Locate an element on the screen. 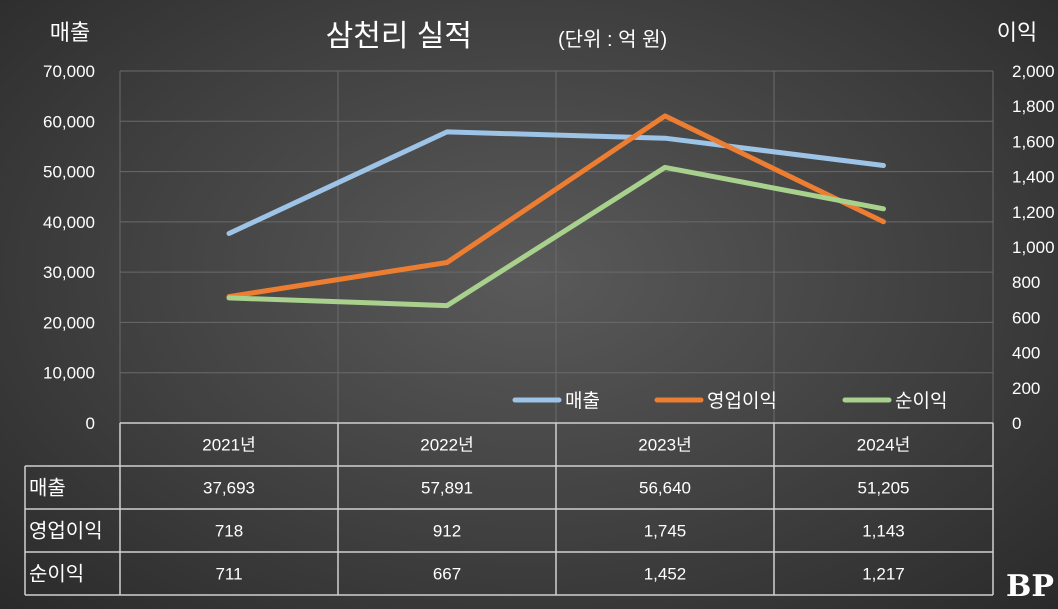  table-cell: 718 is located at coordinates (229, 531).